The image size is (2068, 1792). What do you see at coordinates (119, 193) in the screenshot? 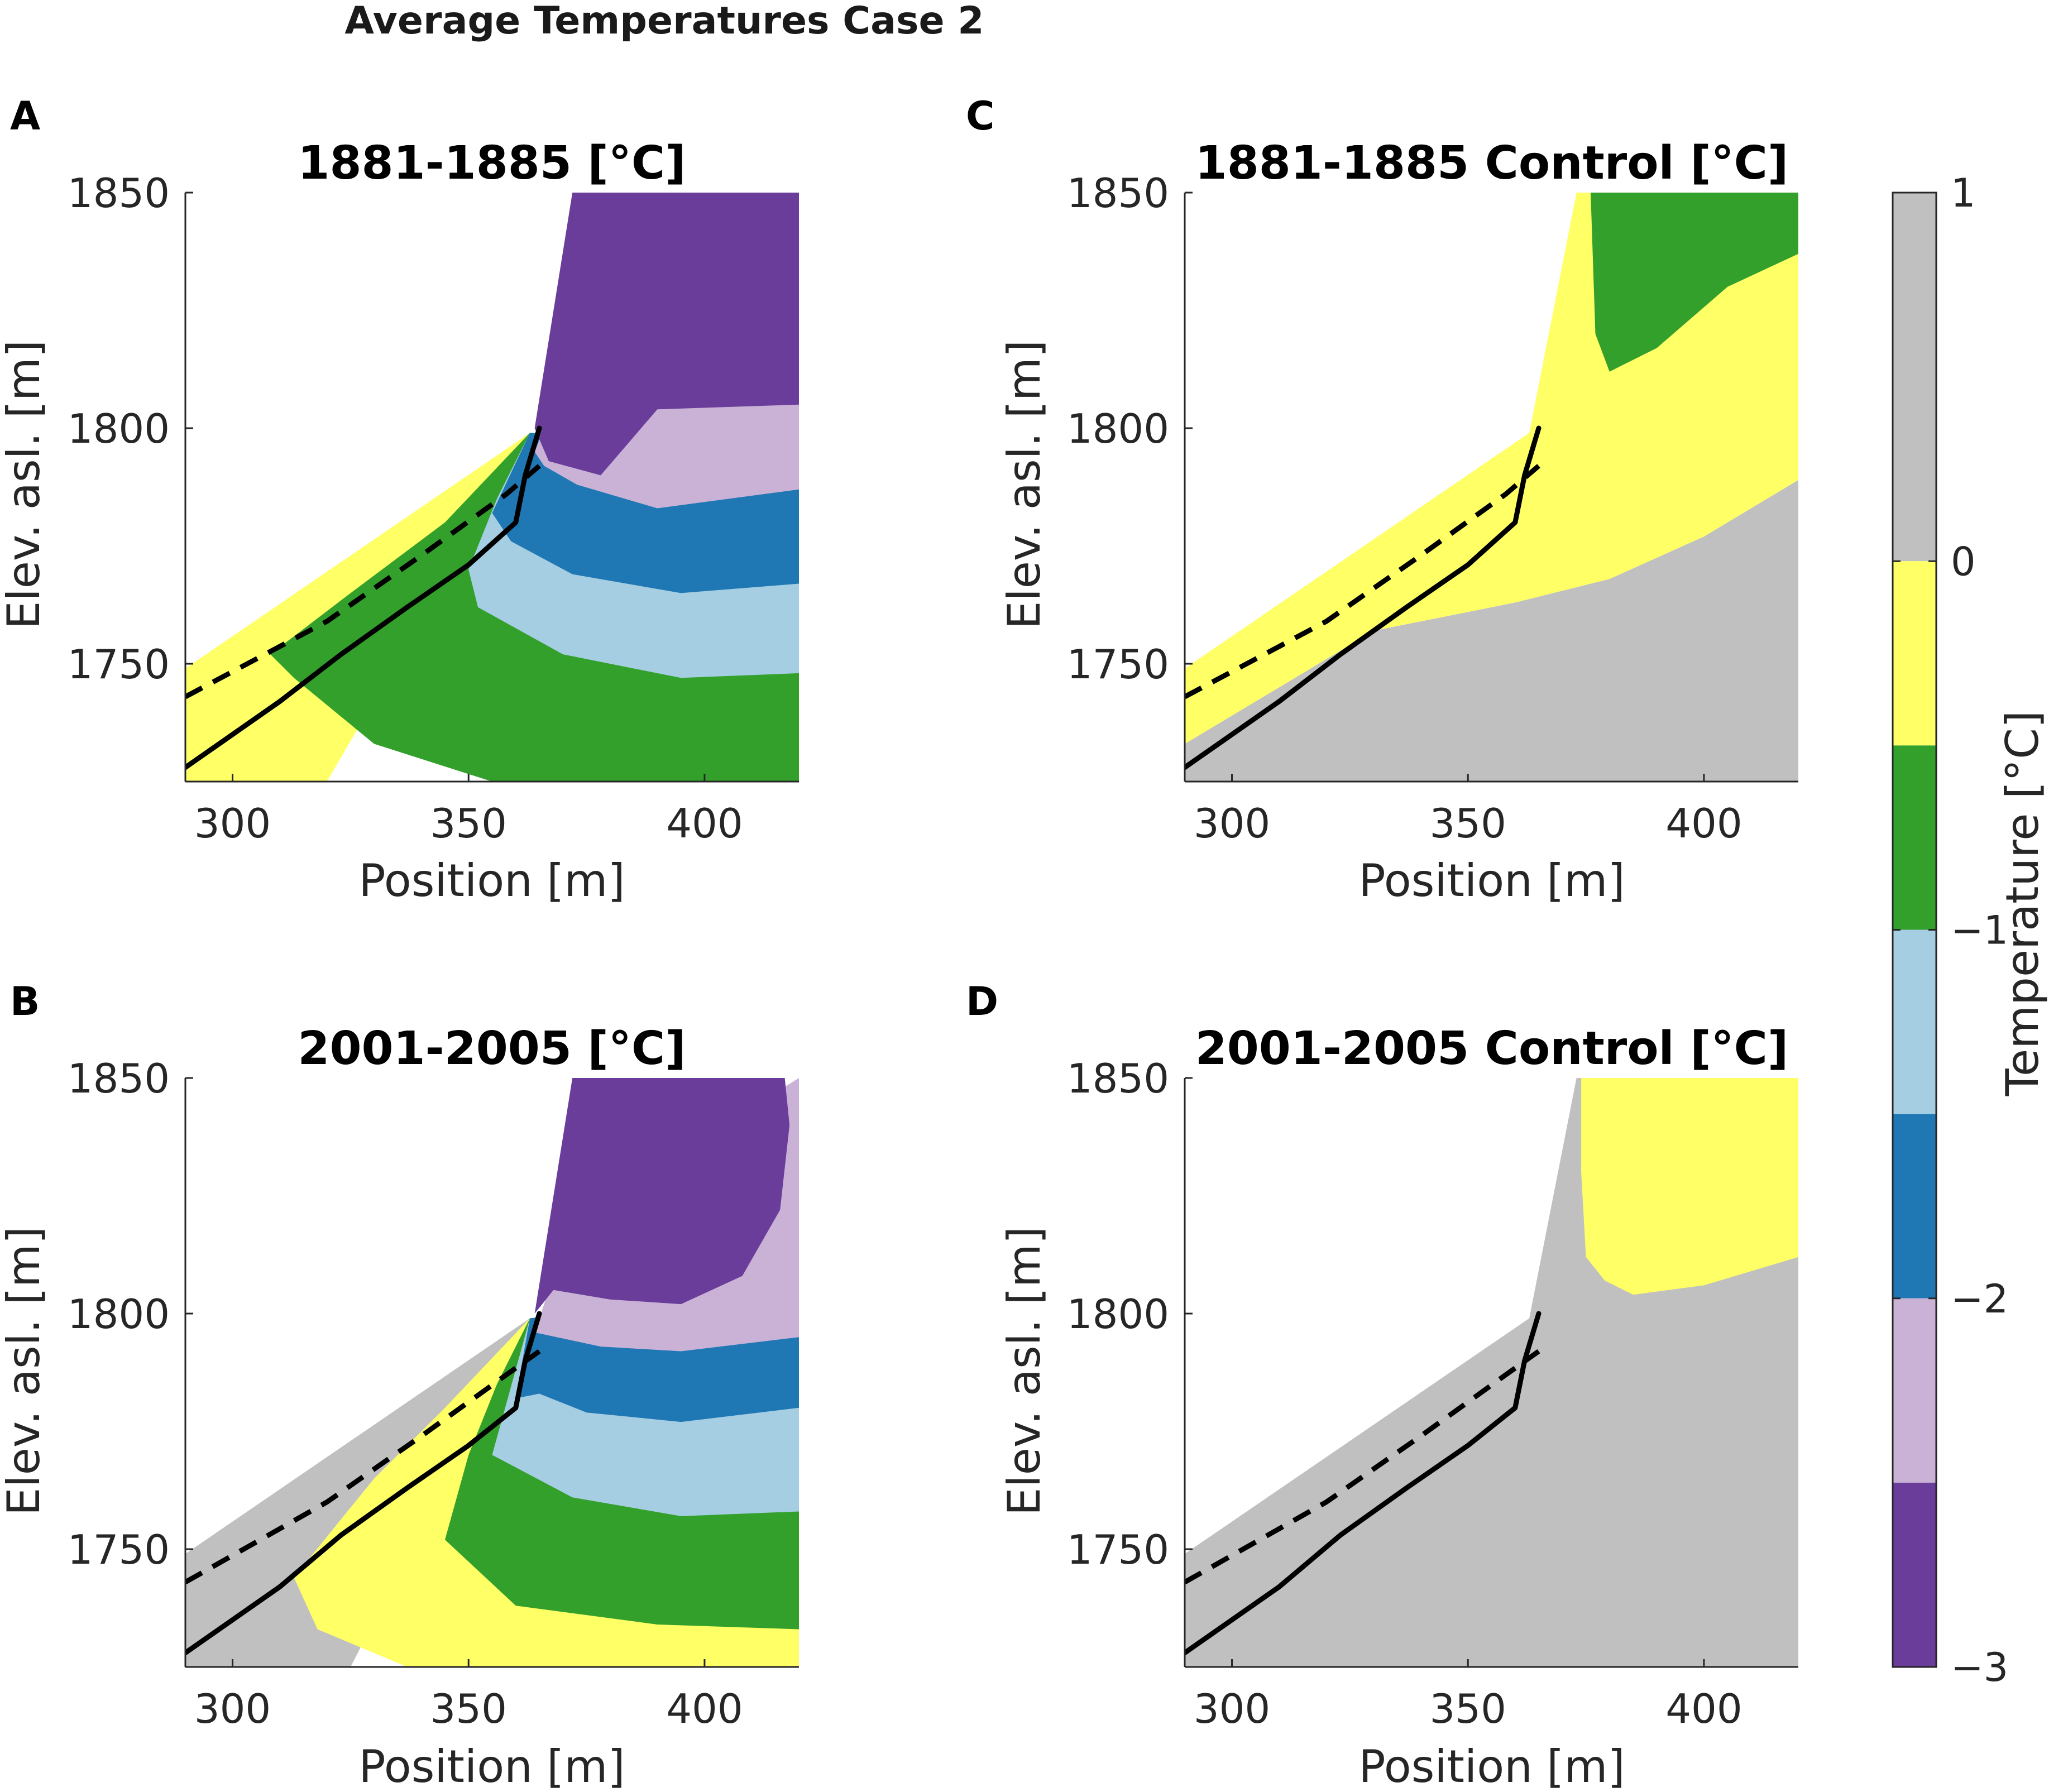
I see `panel-a-ytick-label: 1850` at bounding box center [119, 193].